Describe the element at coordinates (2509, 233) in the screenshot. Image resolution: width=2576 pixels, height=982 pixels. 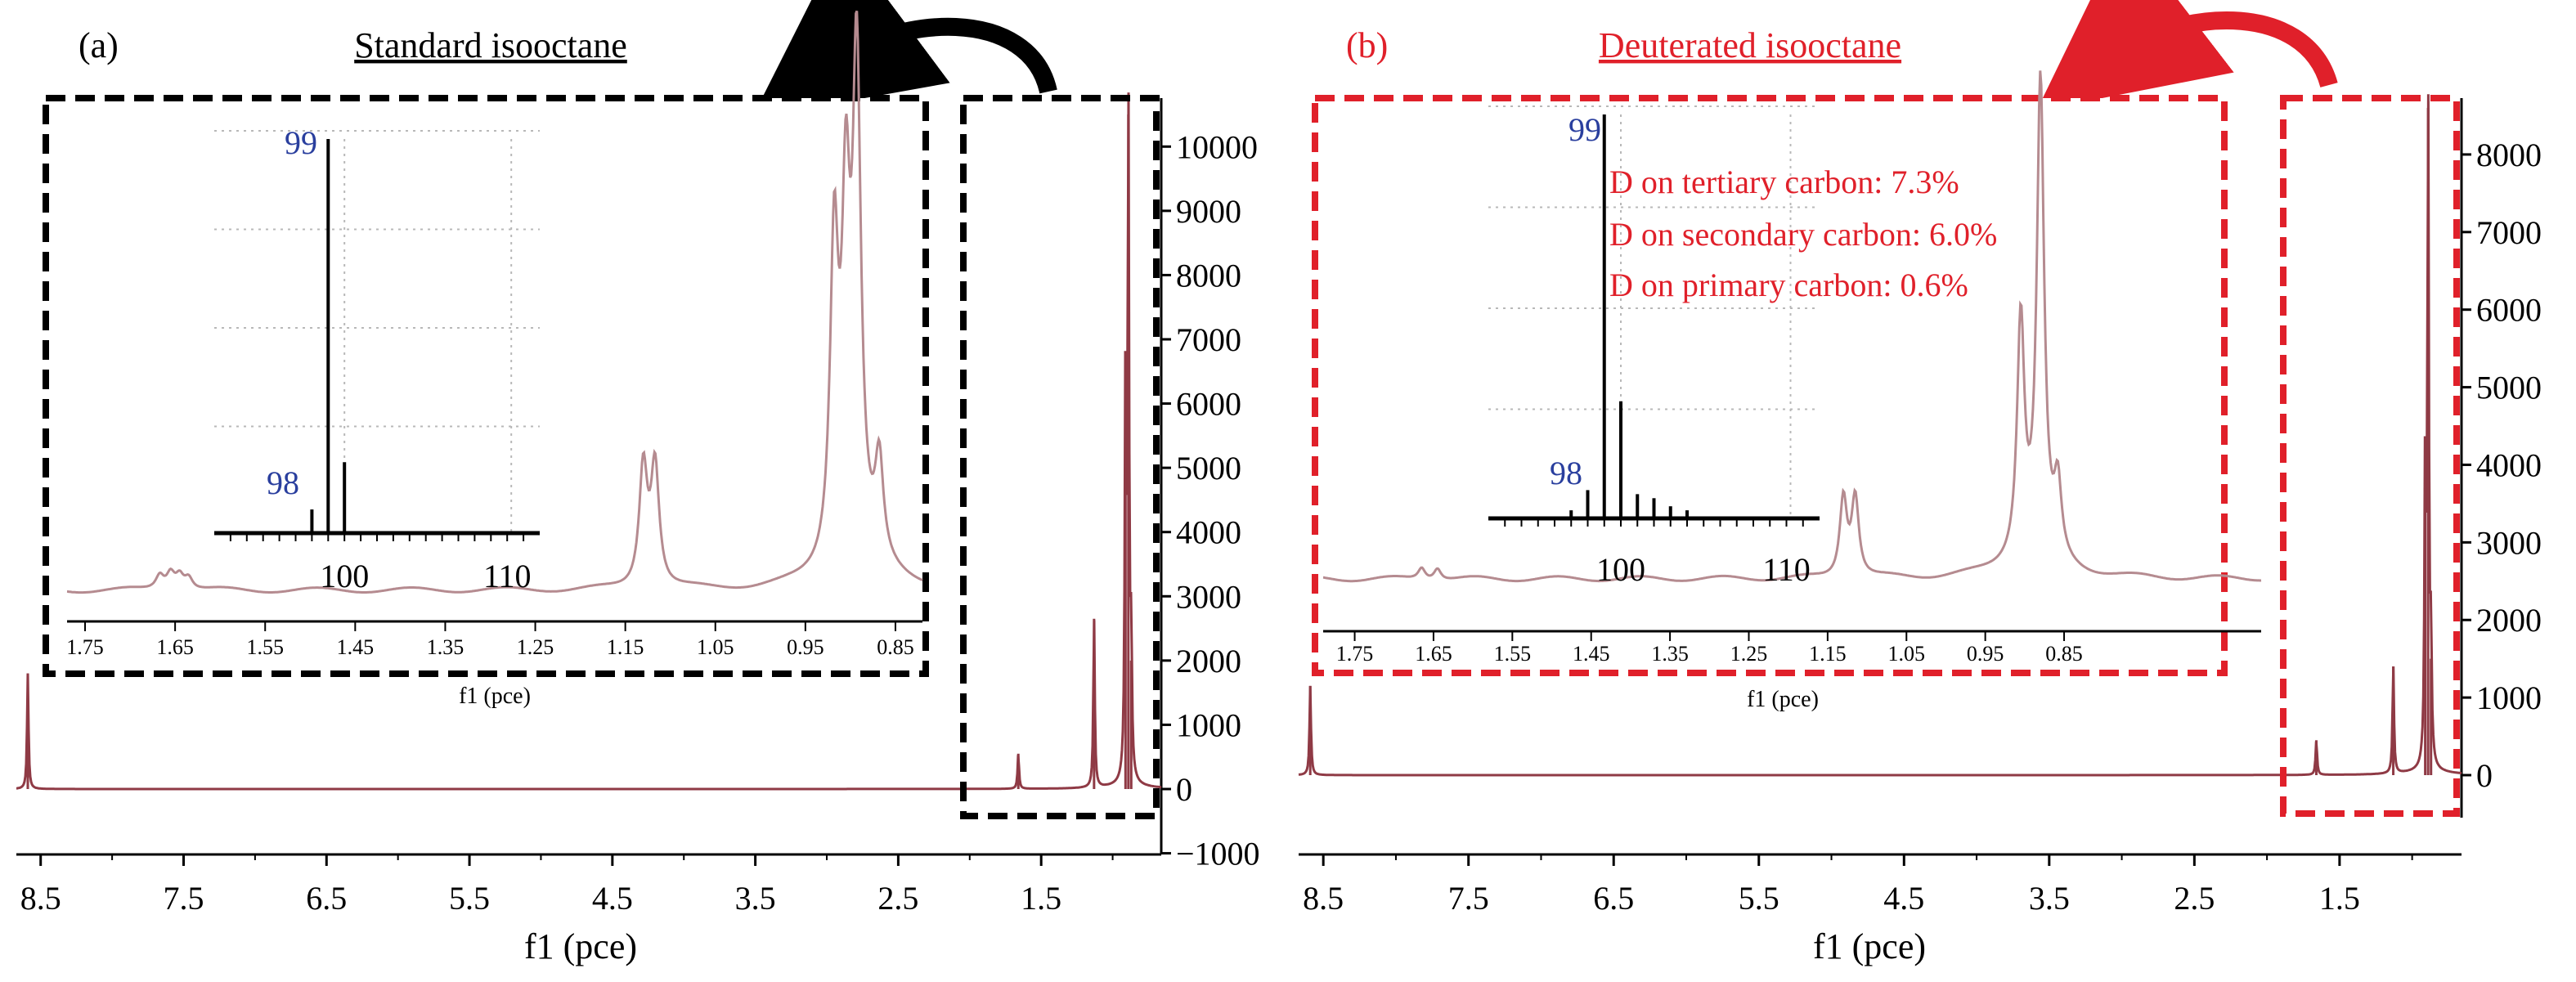
I see `panel-b-y-tick-label: 7000` at that location.